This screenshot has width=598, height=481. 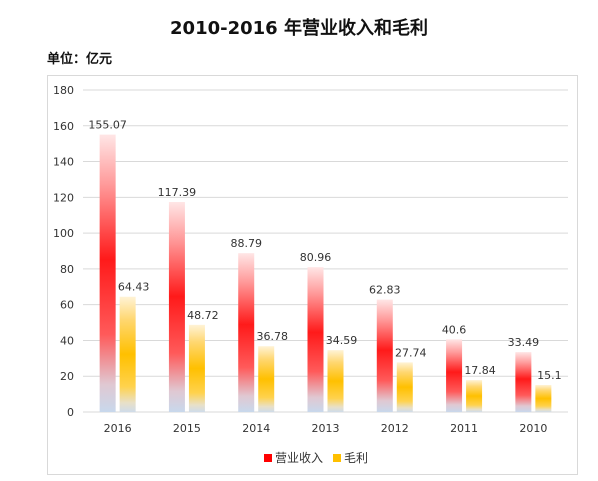 I want to click on legend-label-gross-profit: 毛利, so click(x=356, y=458).